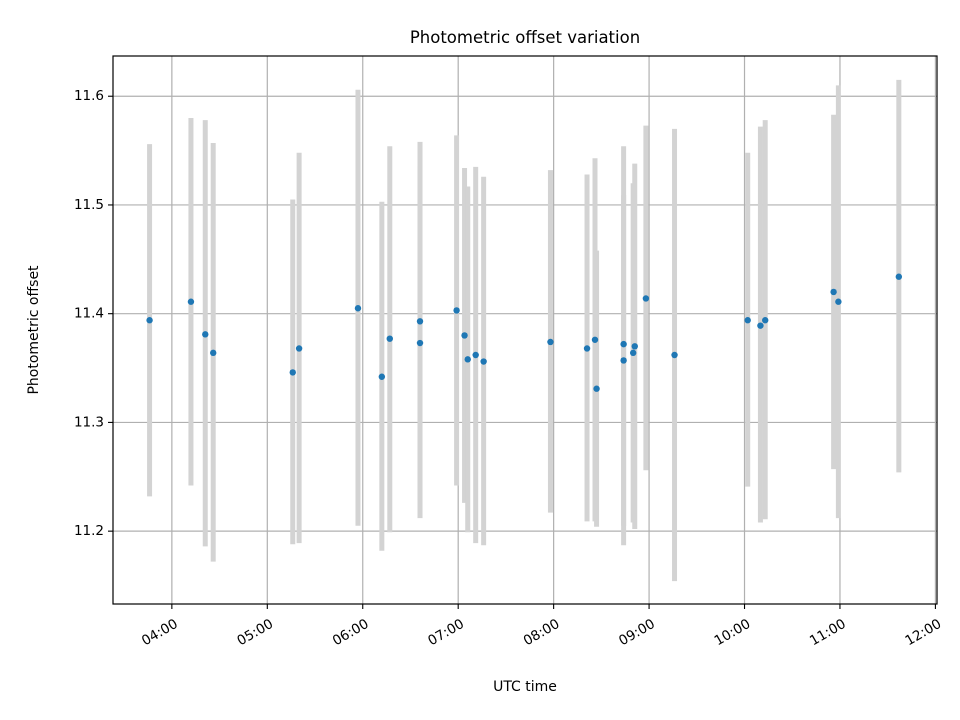 This screenshot has height=720, width=960. Describe the element at coordinates (89, 531) in the screenshot. I see `y-tick-label: 11.2` at that location.